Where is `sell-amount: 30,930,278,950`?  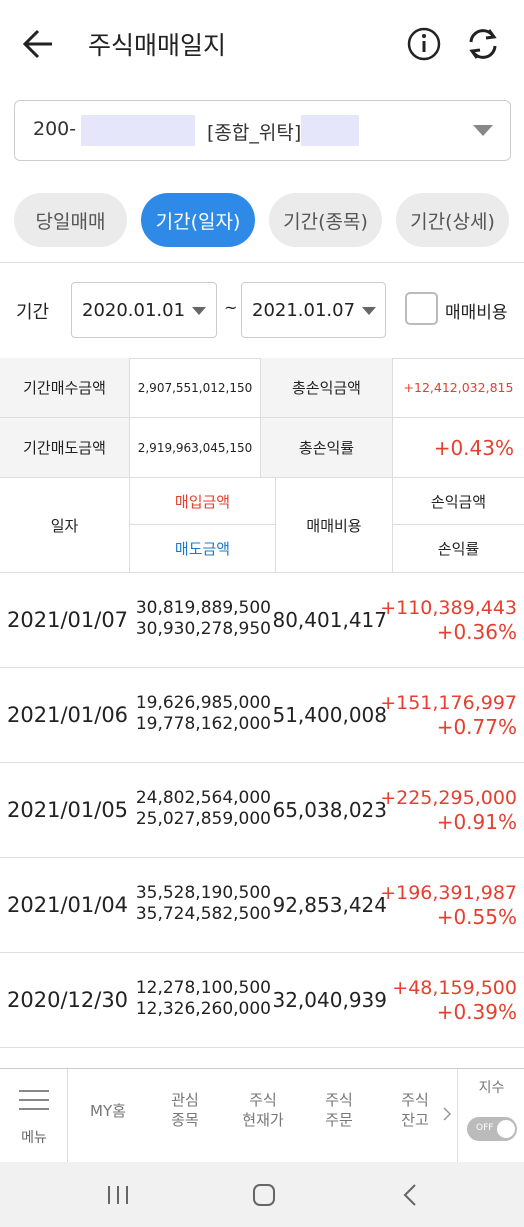
sell-amount: 30,930,278,950 is located at coordinates (203, 629).